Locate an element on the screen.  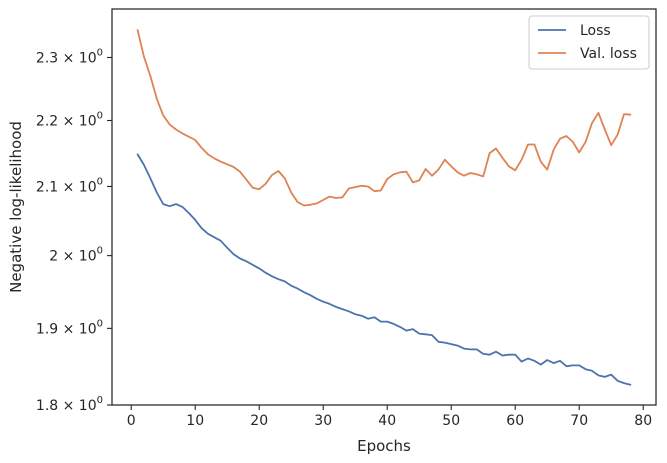
x-tick-label: 80 is located at coordinates (643, 421).